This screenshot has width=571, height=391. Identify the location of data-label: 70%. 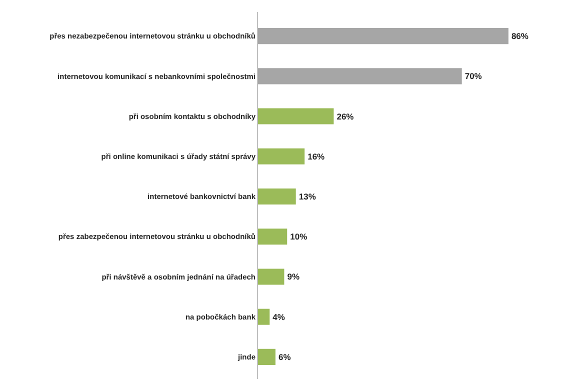
(473, 76).